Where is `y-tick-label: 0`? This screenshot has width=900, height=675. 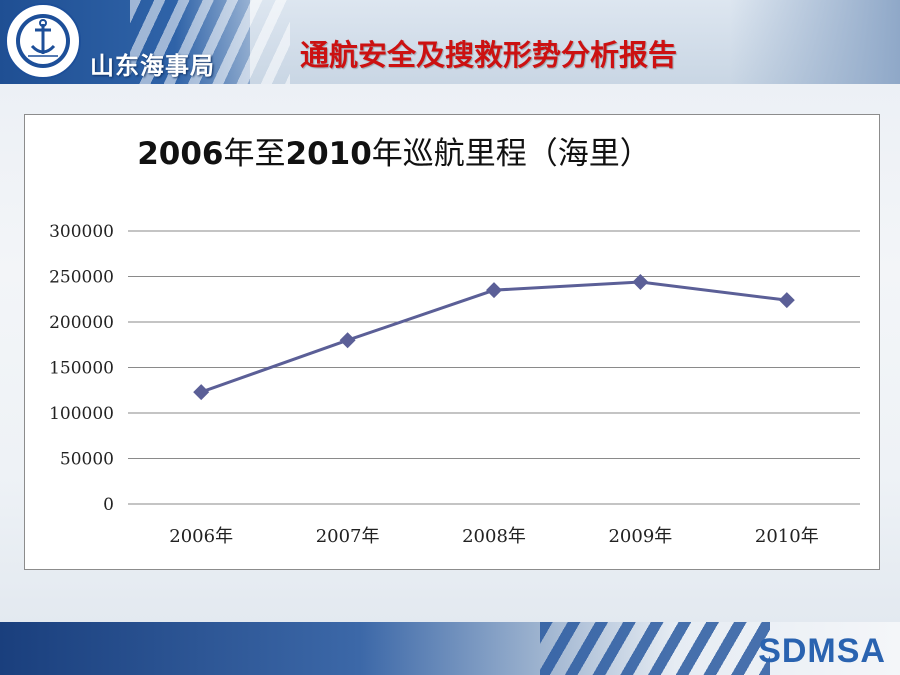
y-tick-label: 0 is located at coordinates (108, 505).